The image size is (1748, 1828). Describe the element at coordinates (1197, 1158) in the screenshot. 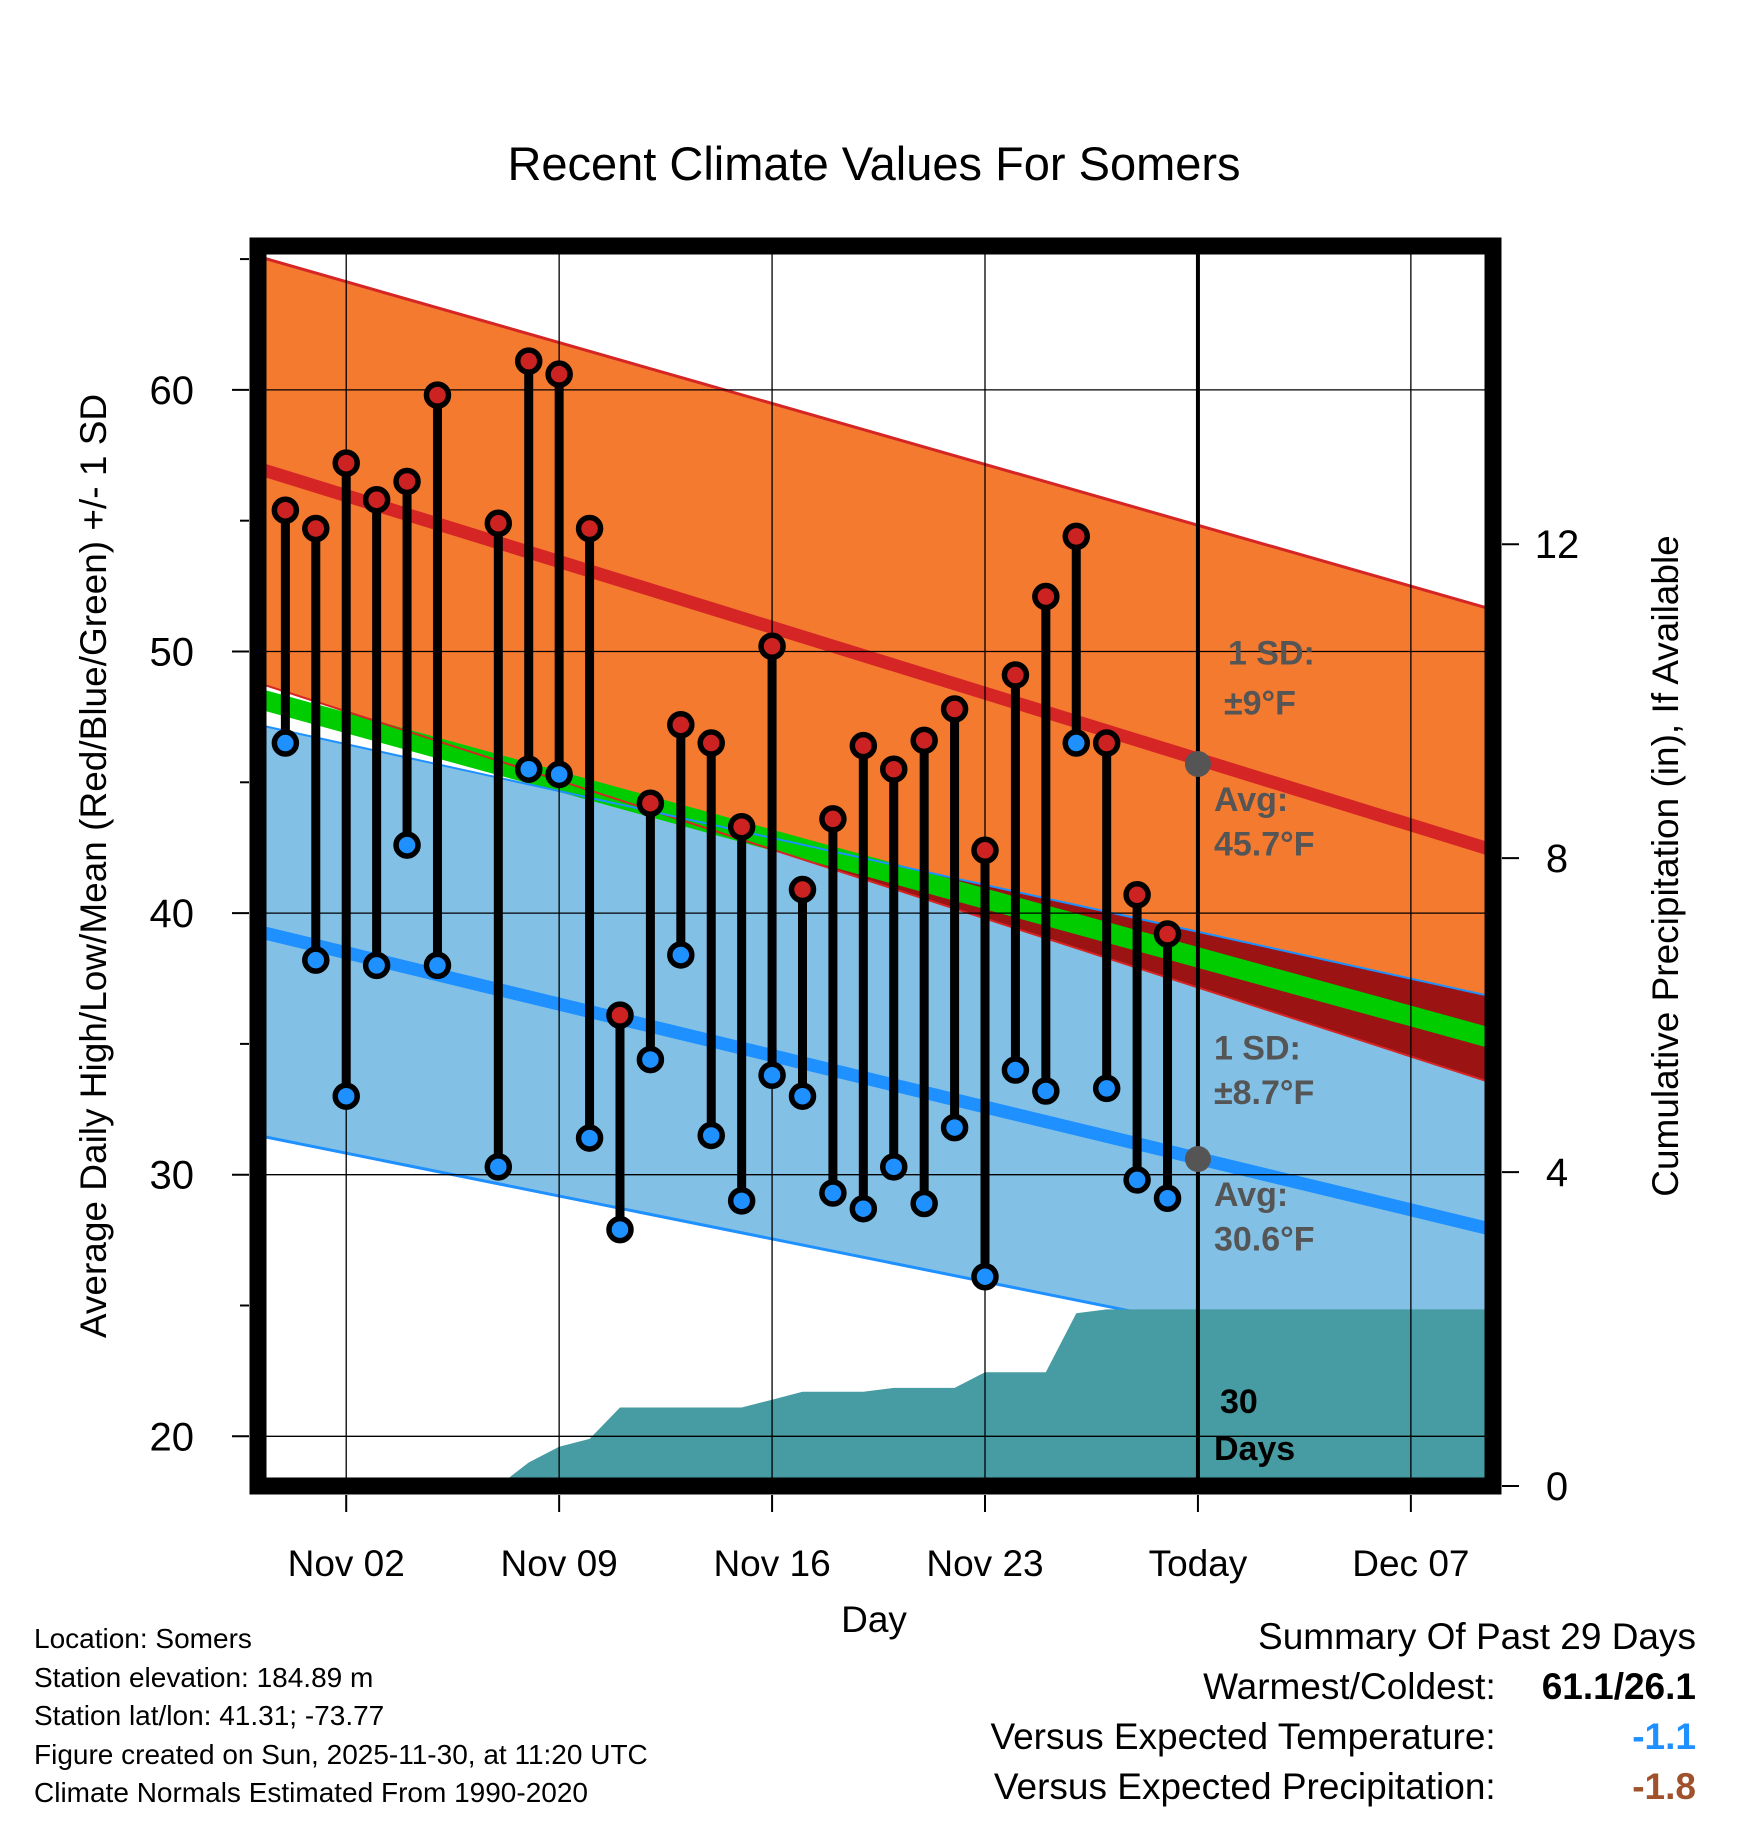

I see `today-low-avg-marker` at that location.